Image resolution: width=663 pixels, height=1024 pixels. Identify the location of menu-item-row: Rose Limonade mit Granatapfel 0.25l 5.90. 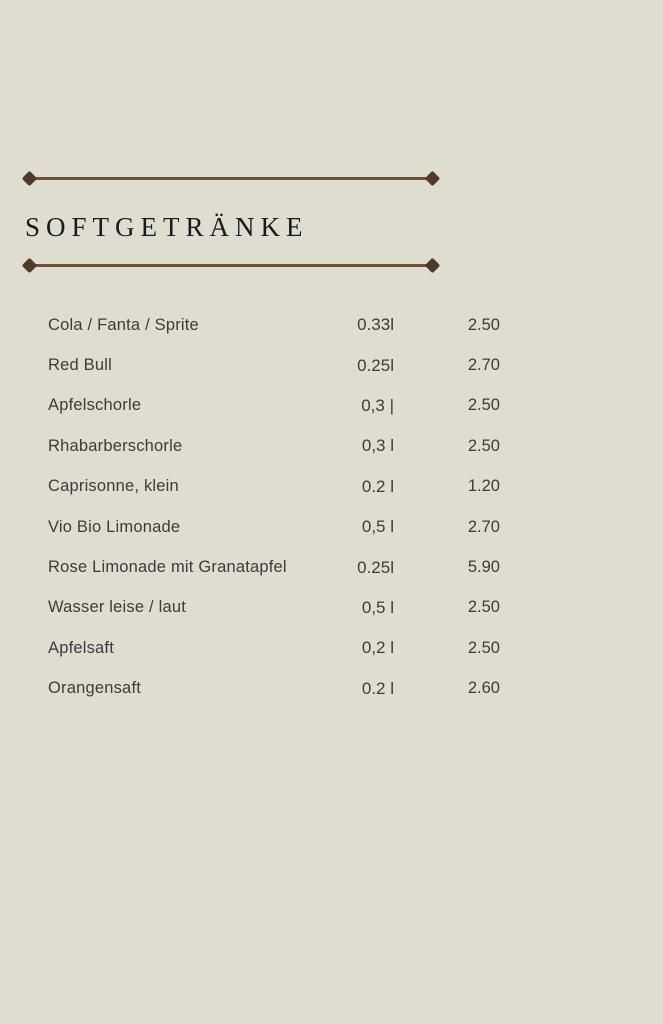
(274, 567).